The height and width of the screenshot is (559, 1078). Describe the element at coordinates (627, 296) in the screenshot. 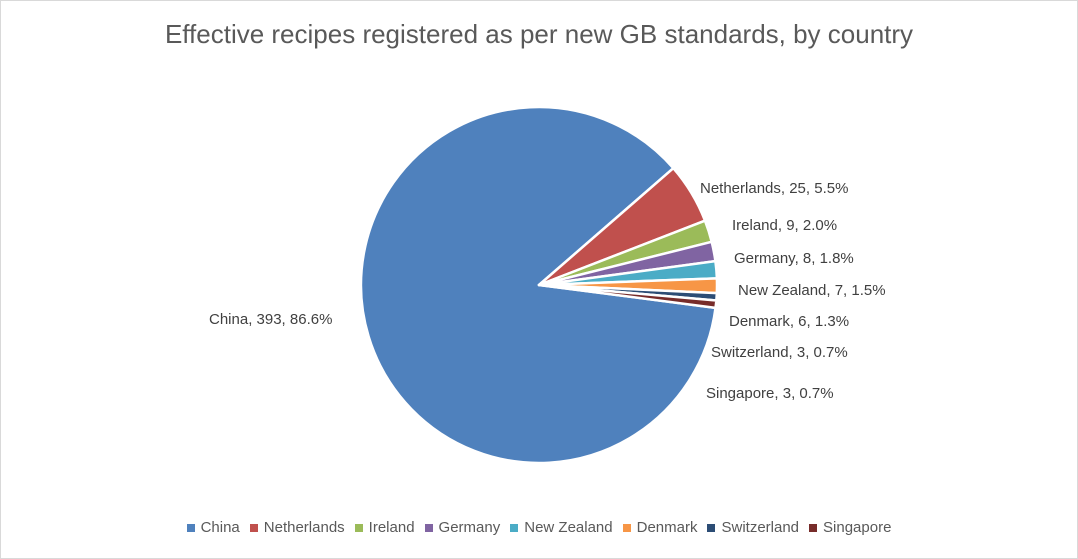

I see `pie-slice-singapore` at that location.